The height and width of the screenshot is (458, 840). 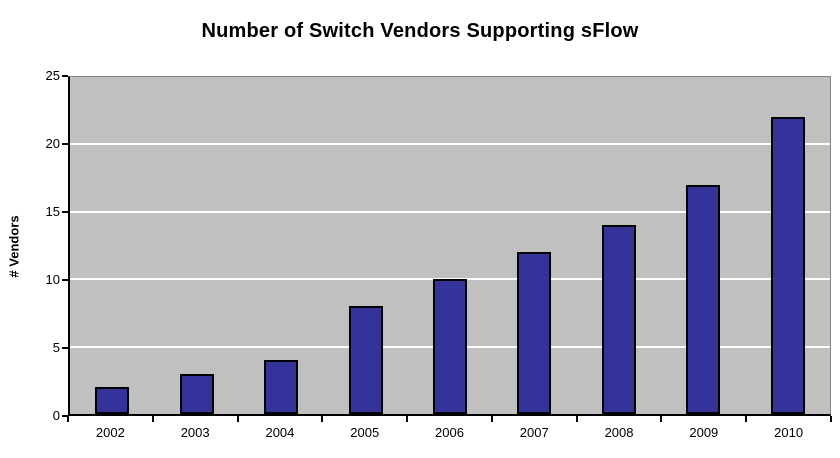 I want to click on x-tick-label-2003: 2003, so click(x=195, y=432).